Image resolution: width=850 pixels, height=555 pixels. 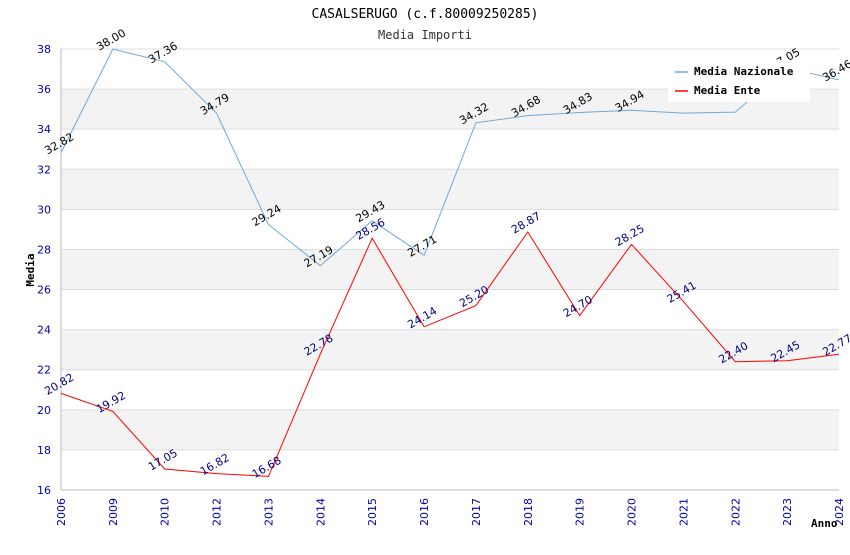 I want to click on legend-box, so click(x=739, y=81).